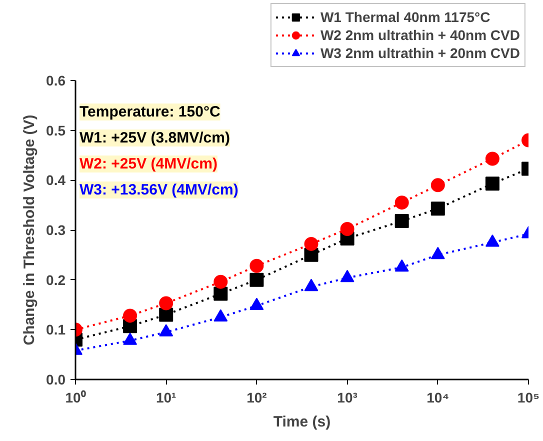  Describe the element at coordinates (166, 398) in the screenshot. I see `x-tick-label: 10¹` at that location.